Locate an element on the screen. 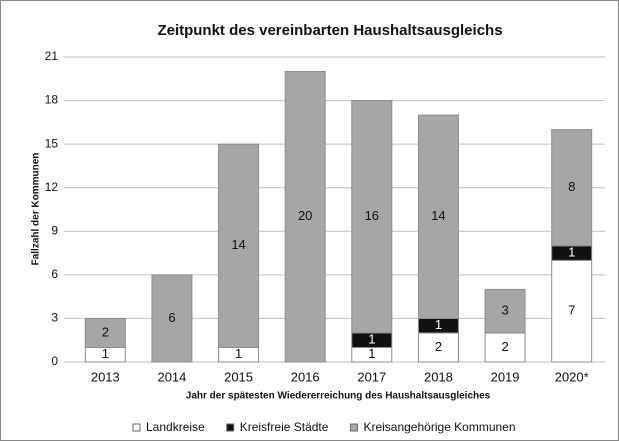 This screenshot has height=441, width=619. y-axis-label: Fallzahl der Kommunen is located at coordinates (36, 209).